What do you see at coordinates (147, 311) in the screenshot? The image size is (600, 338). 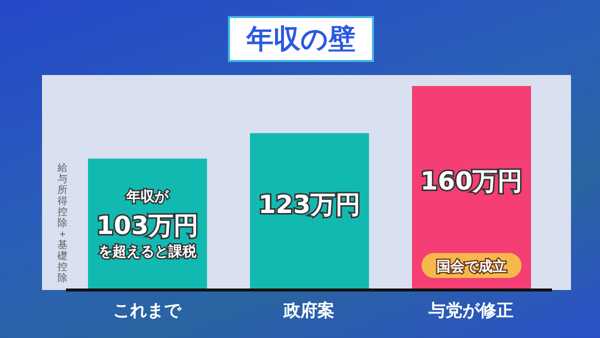 I see `x-tick-label: これまで` at bounding box center [147, 311].